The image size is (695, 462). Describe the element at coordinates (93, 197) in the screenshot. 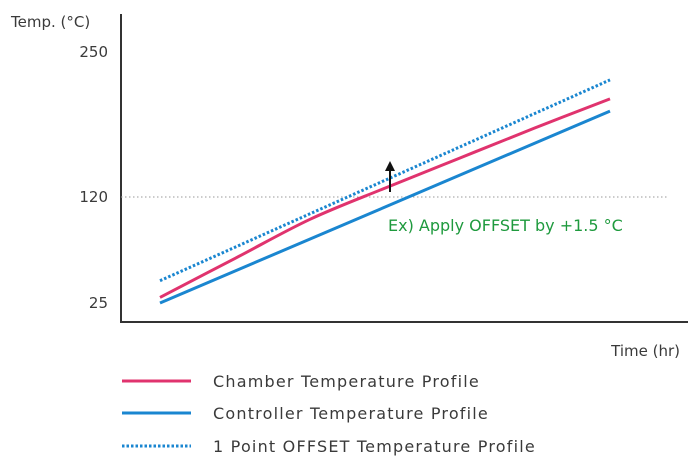

I see `y-tick-label: 120` at that location.